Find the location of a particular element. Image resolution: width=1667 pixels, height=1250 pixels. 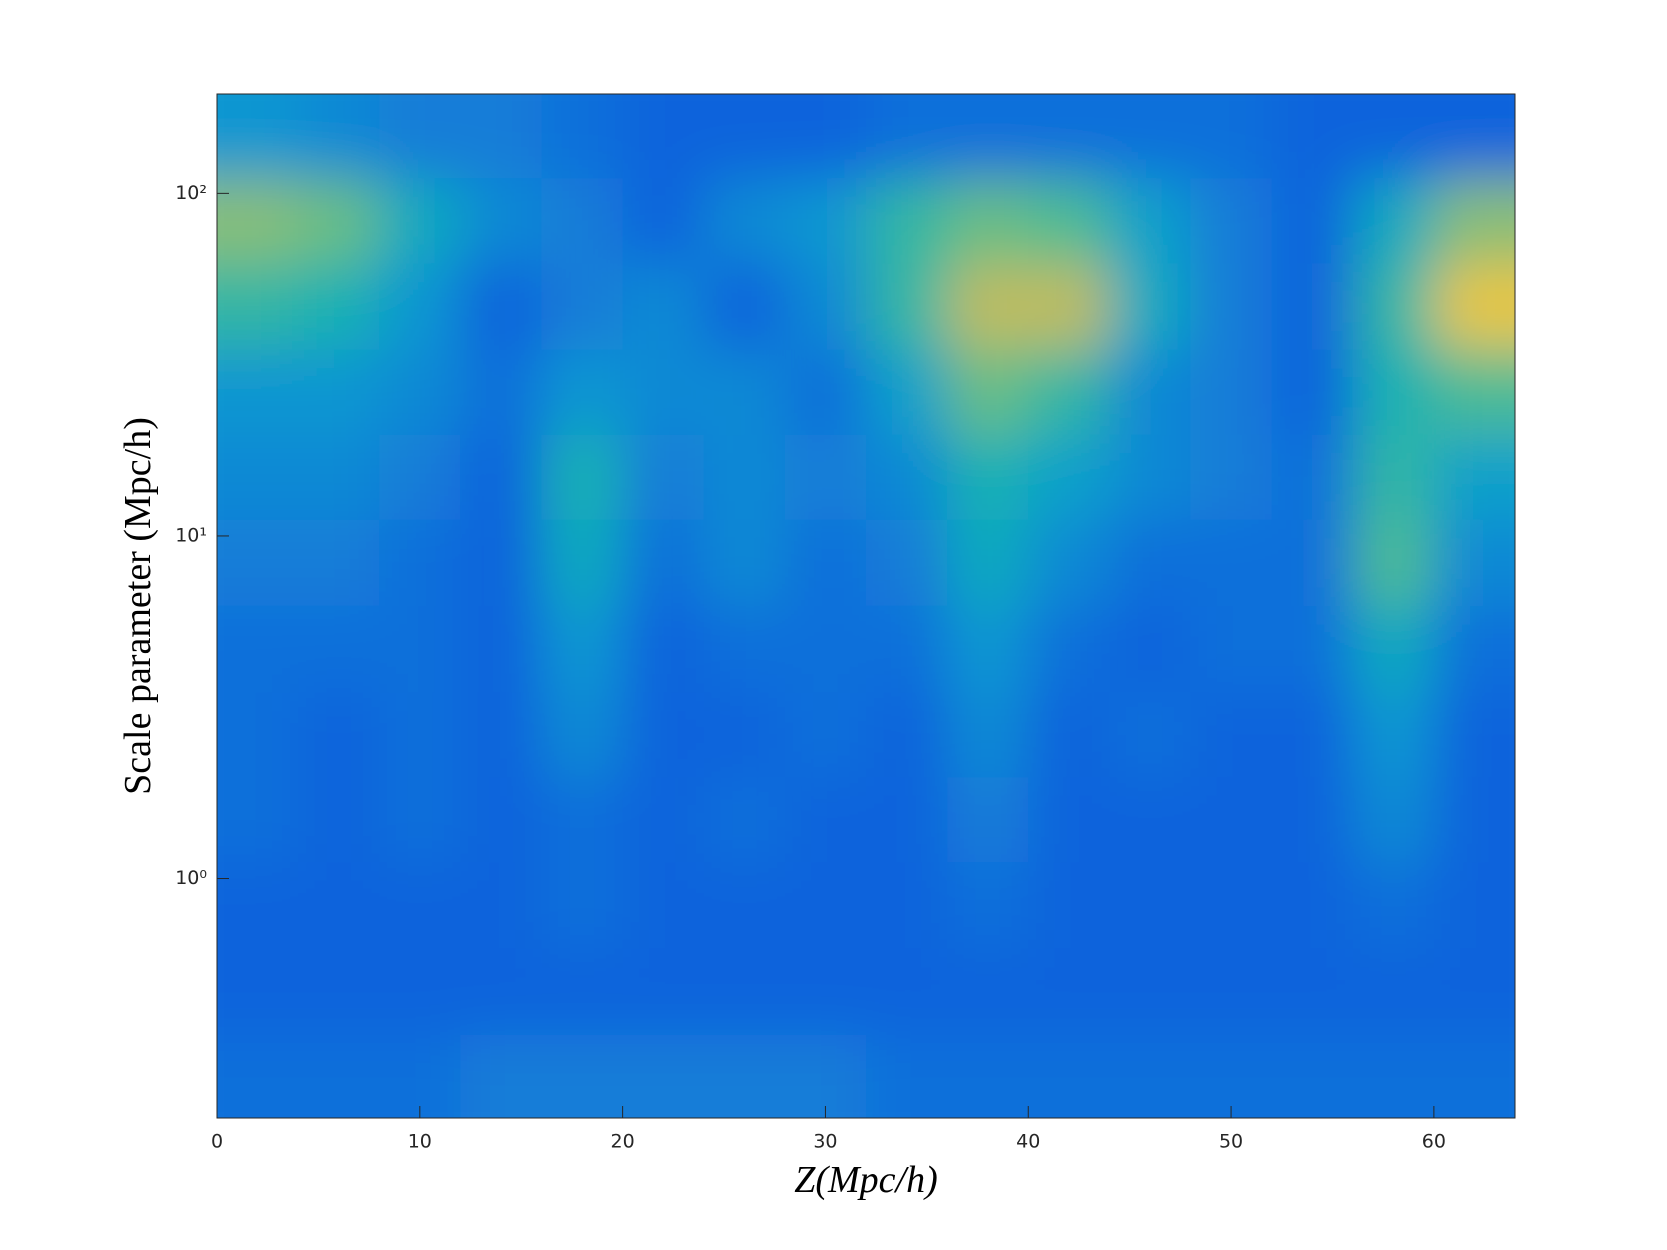

x-tick-label: 20 is located at coordinates (623, 1142).